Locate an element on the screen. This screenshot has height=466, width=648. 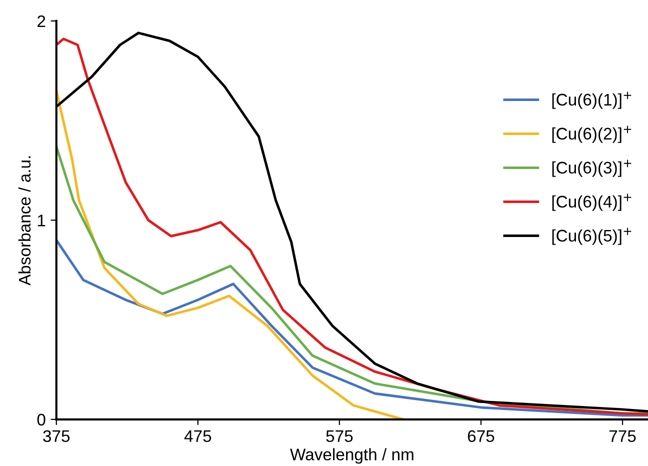
x-tick-label: 575 is located at coordinates (339, 436).